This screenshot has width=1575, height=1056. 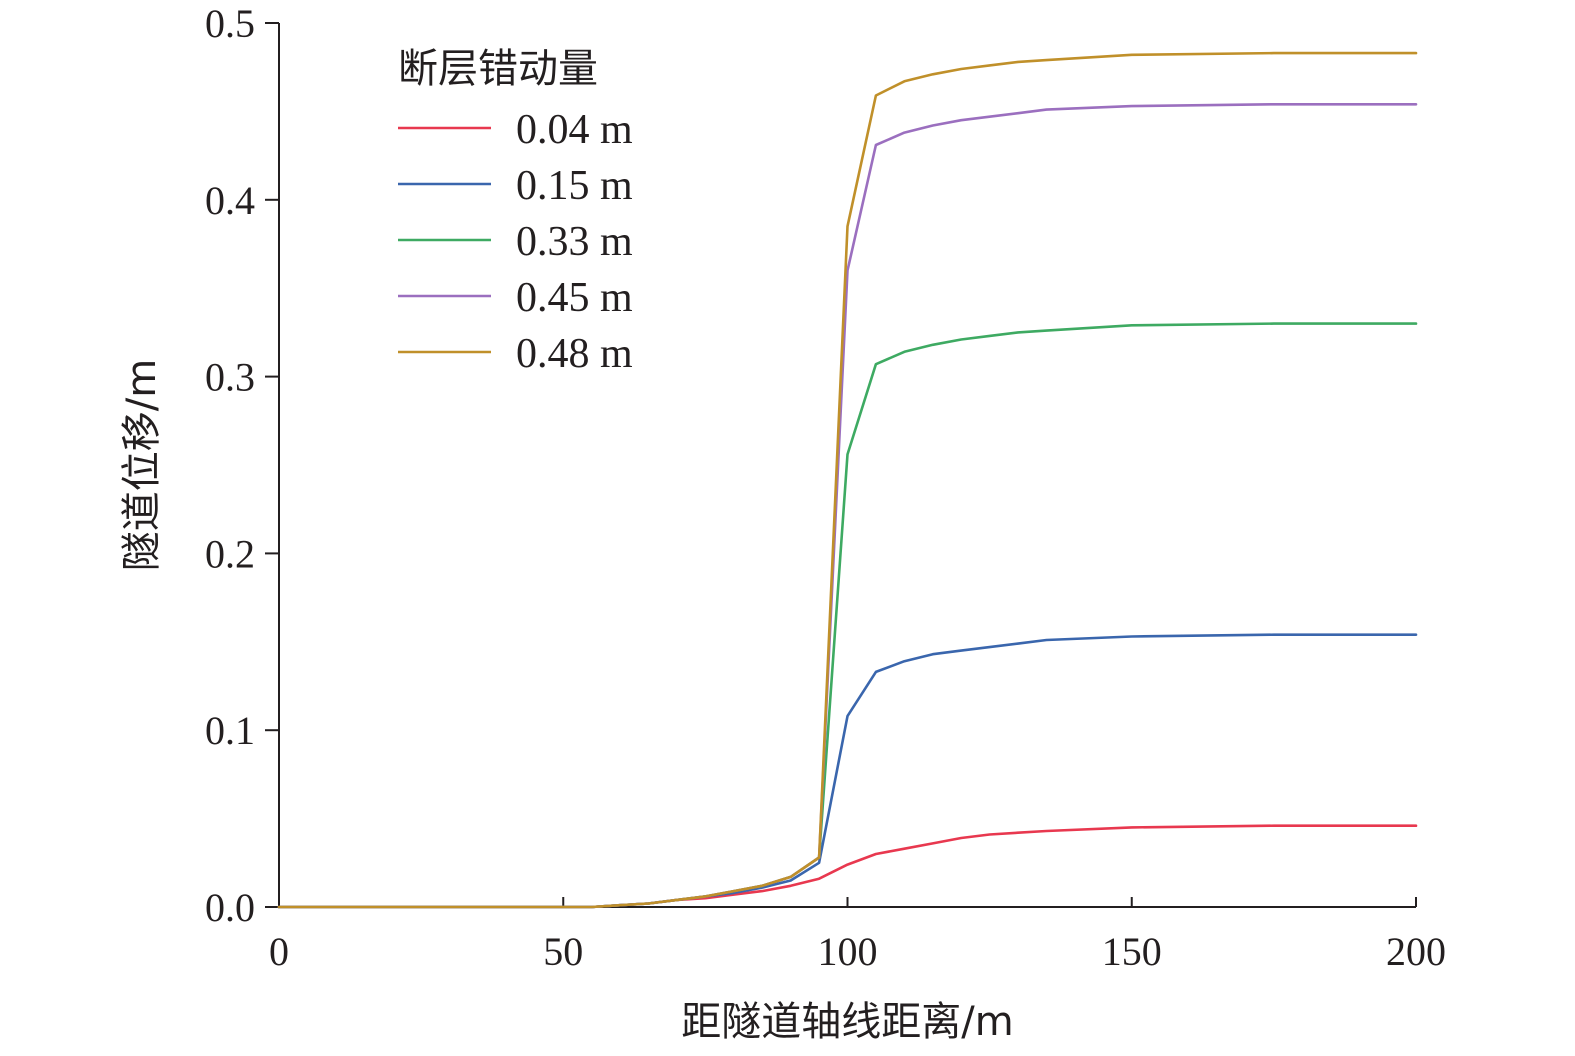 I want to click on x-tick-label: 200, so click(x=1416, y=951).